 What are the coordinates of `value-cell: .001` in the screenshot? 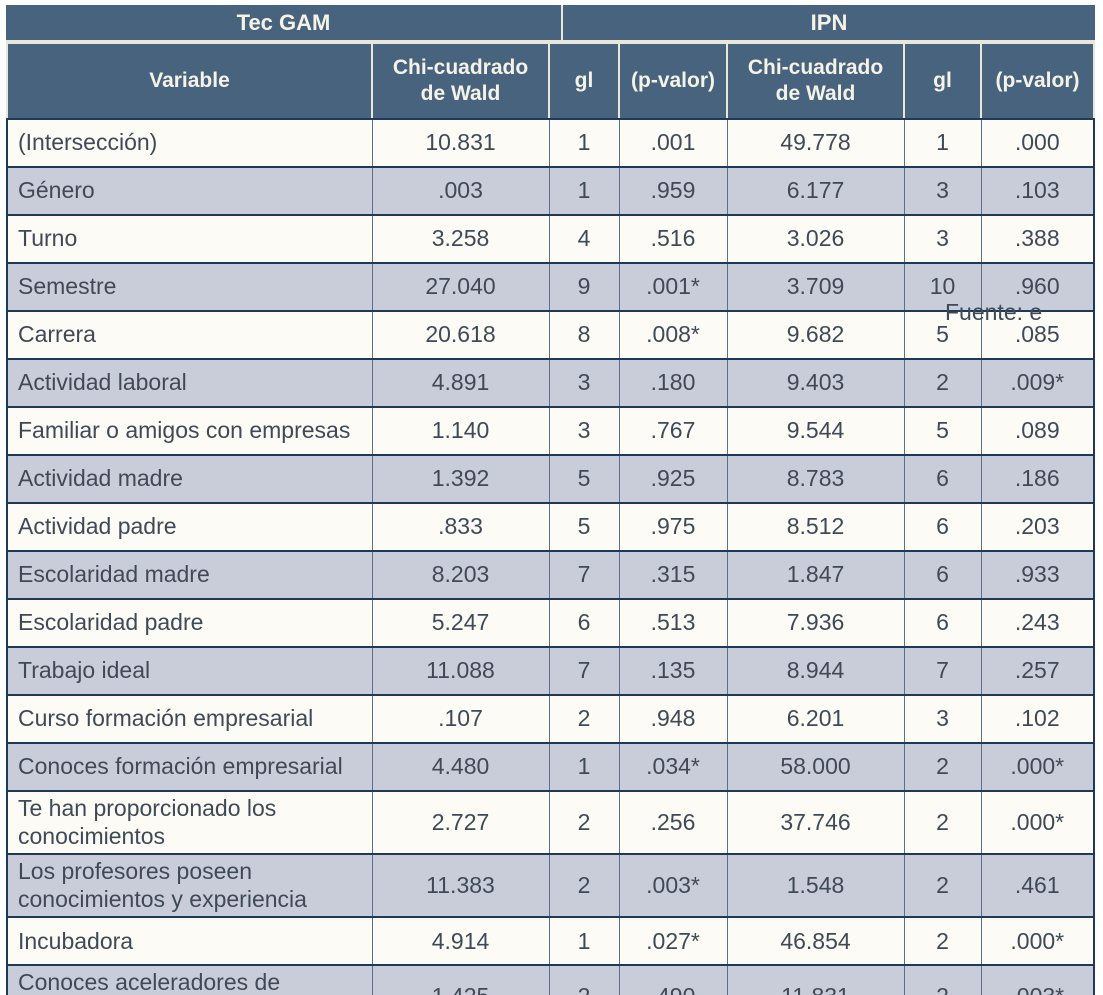 It's located at (673, 143).